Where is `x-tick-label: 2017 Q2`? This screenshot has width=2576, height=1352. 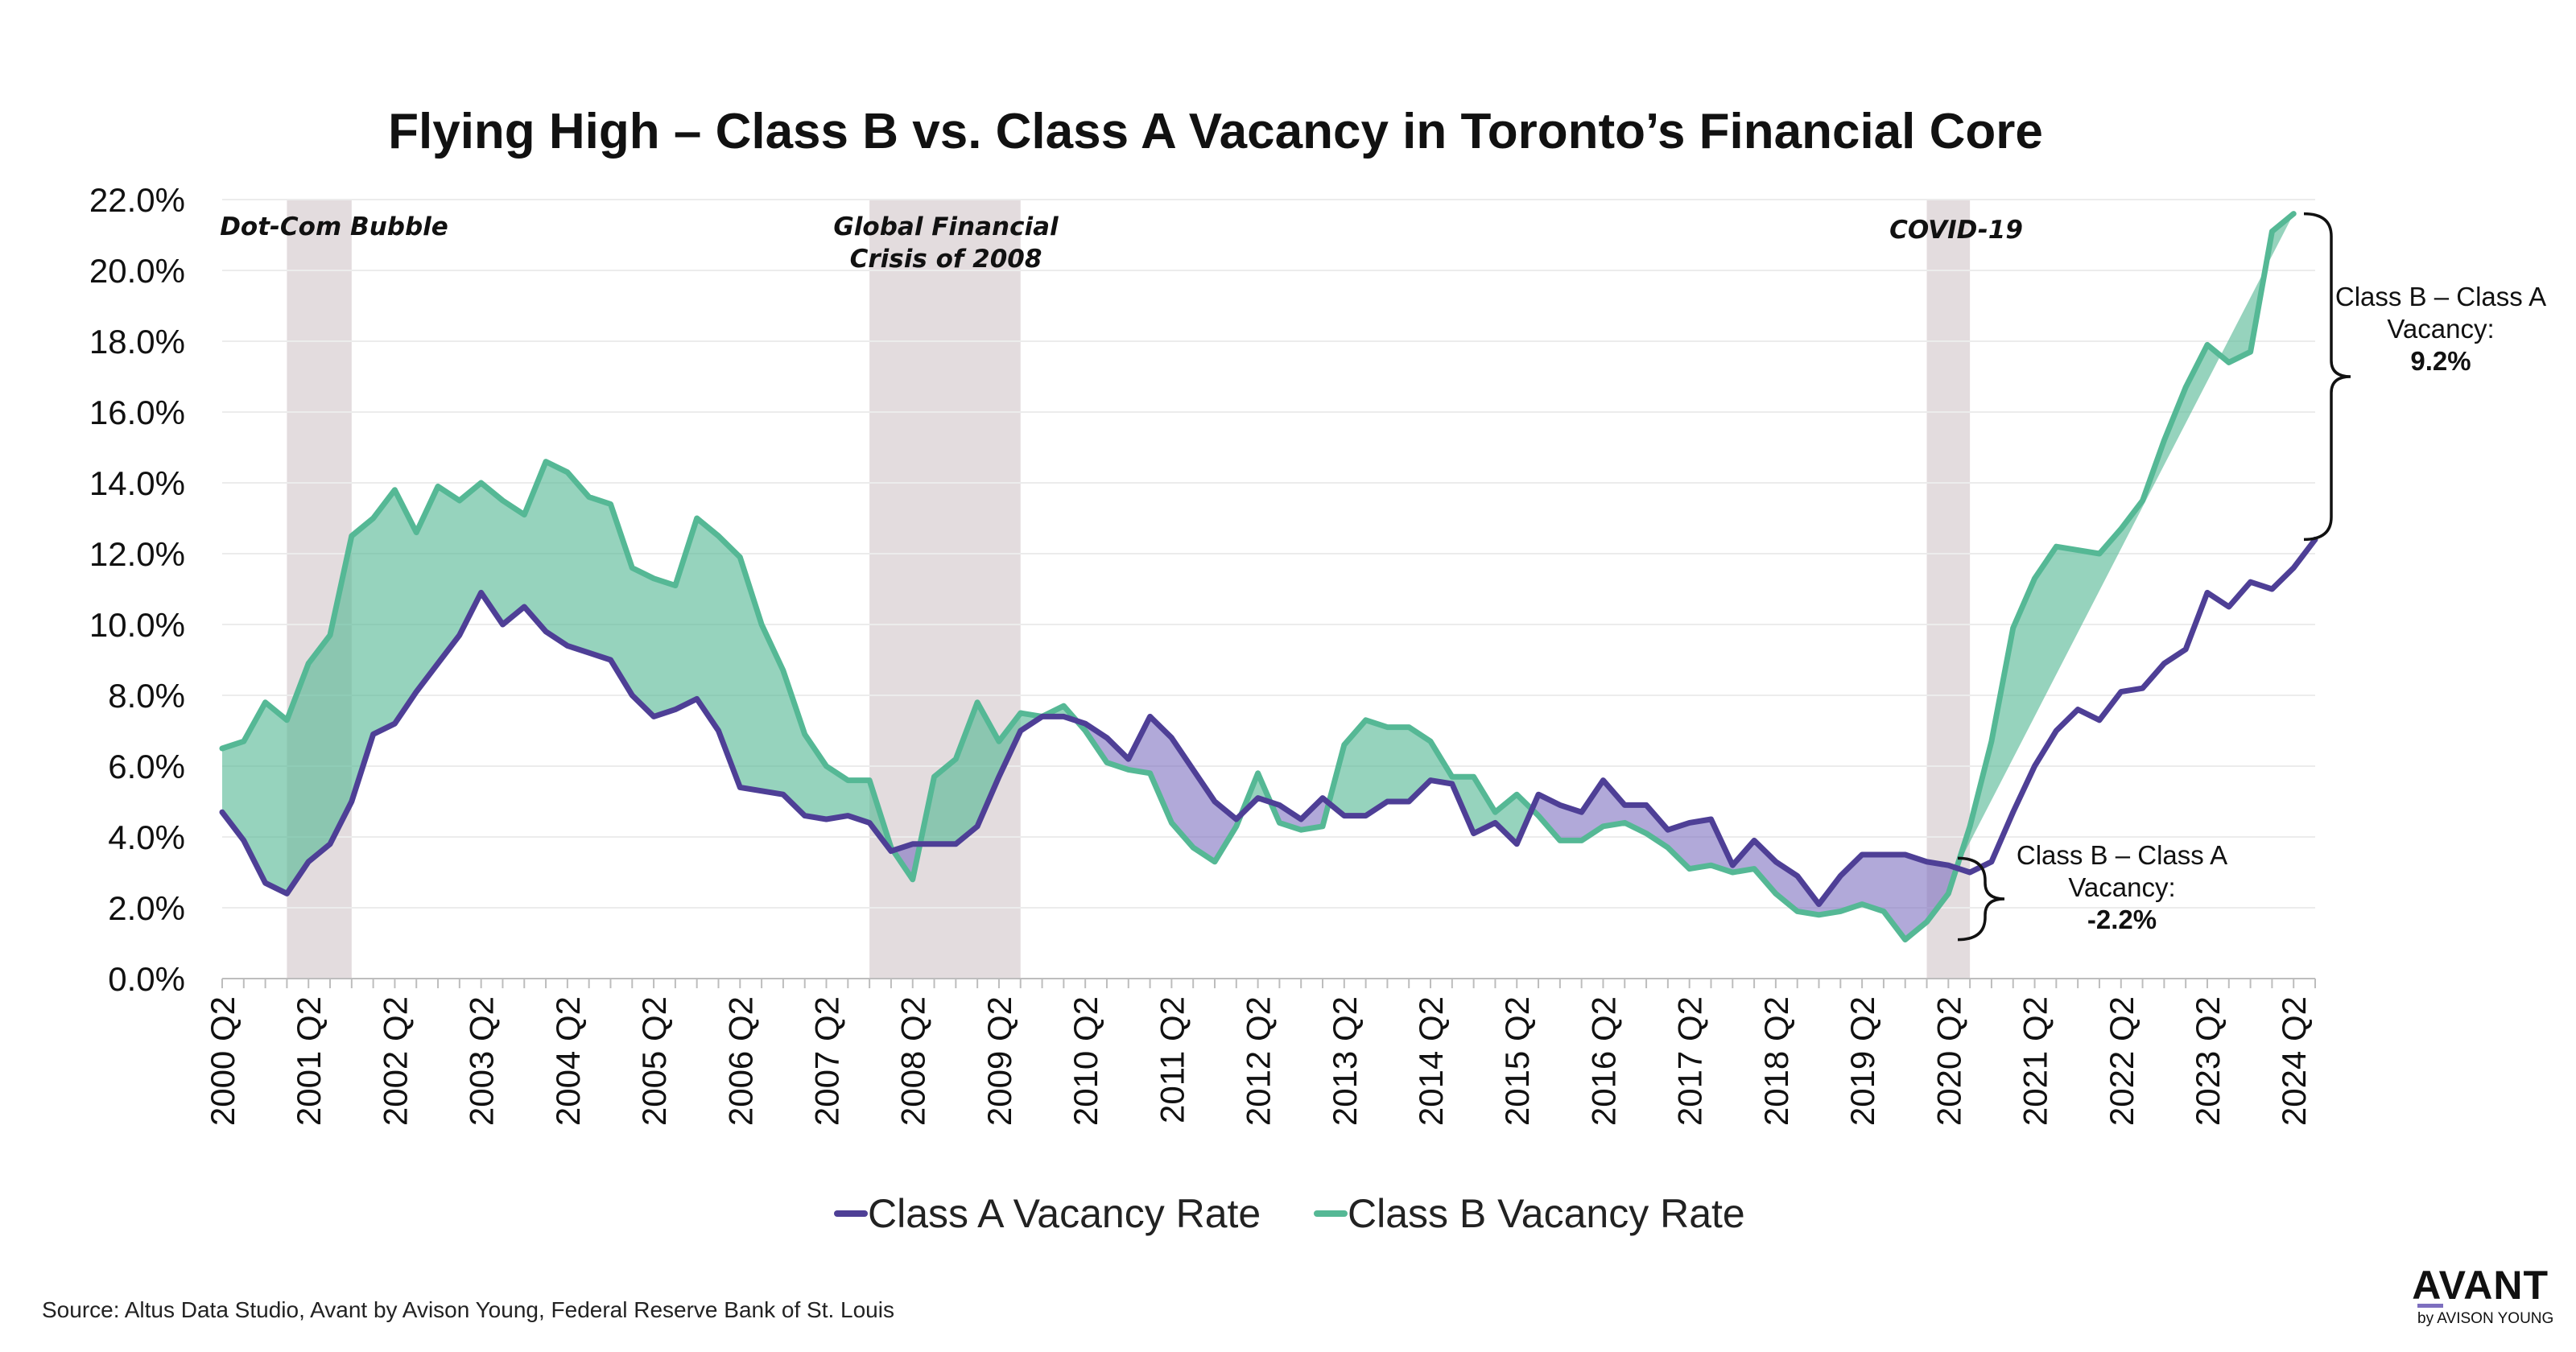 x-tick-label: 2017 Q2 is located at coordinates (1690, 1061).